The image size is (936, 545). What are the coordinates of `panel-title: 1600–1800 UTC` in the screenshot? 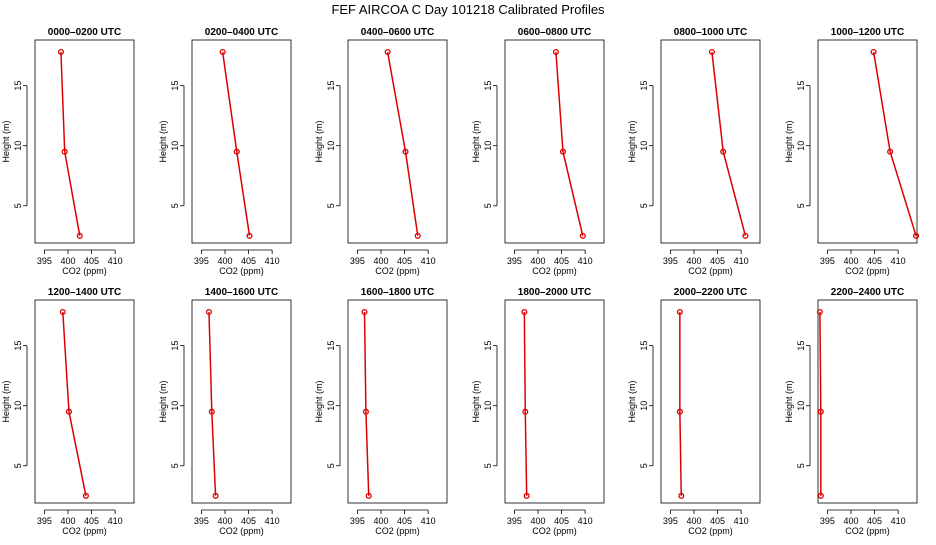 It's located at (397, 292).